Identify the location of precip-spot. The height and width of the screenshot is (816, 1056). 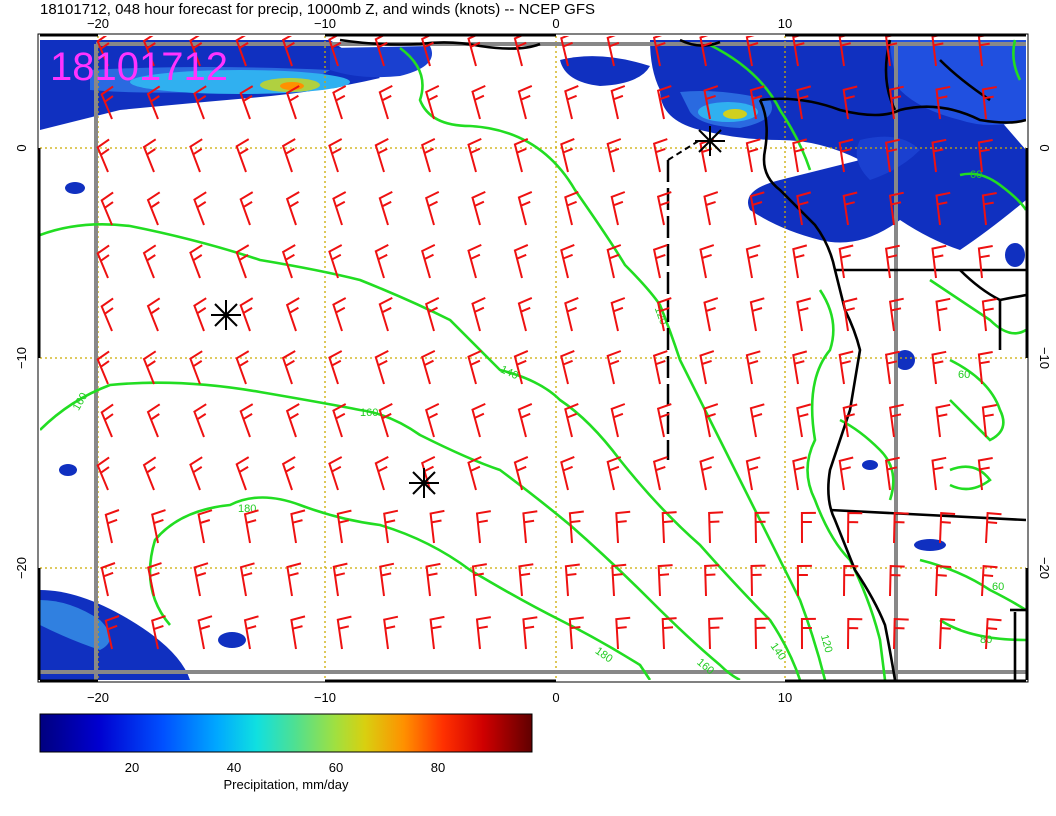
(75, 188).